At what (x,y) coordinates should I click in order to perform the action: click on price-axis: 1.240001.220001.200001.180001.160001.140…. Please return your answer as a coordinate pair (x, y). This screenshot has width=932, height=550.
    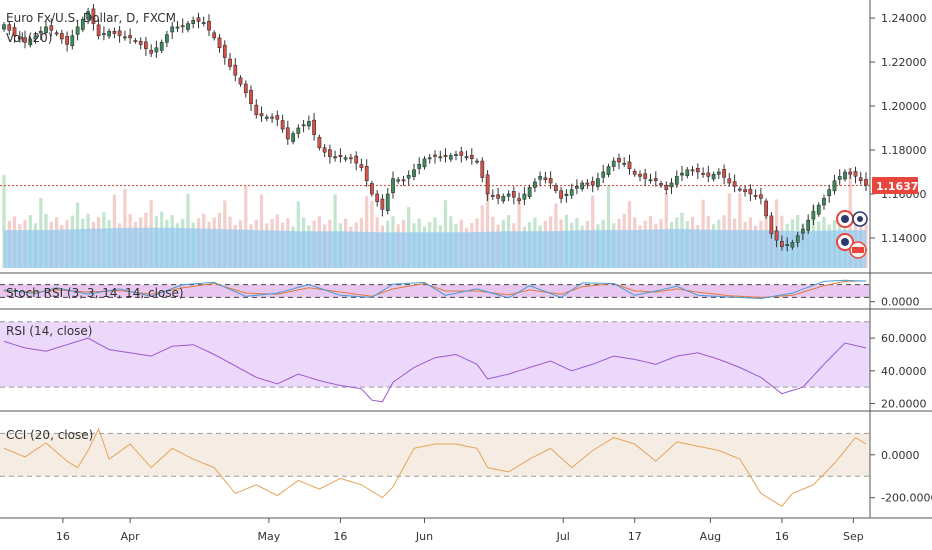
    Looking at the image, I should click on (898, 128).